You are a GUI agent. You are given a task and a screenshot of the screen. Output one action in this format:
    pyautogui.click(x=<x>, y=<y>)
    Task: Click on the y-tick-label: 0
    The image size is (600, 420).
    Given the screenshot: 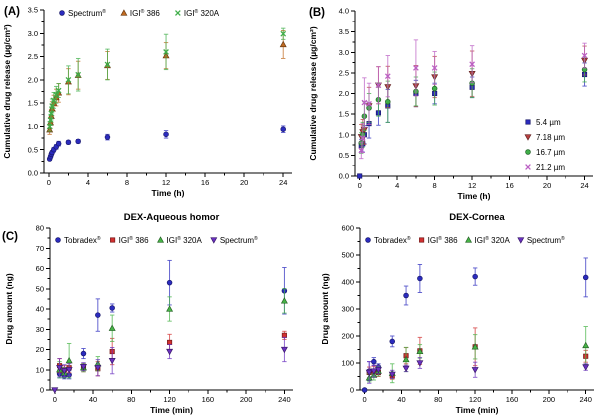 What is the action you would take?
    pyautogui.click(x=42, y=390)
    